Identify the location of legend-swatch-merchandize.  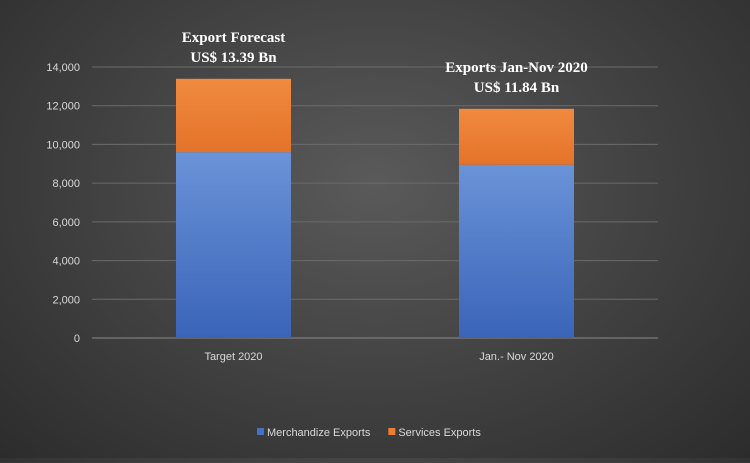
(260, 431).